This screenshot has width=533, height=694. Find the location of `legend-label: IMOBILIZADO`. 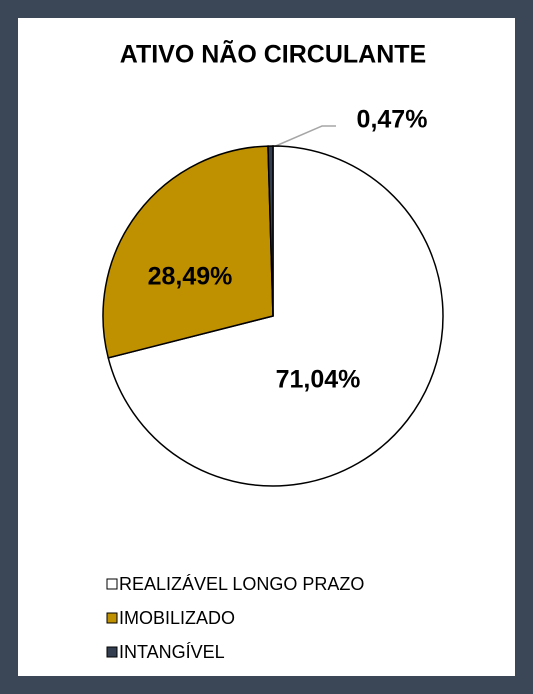

legend-label: IMOBILIZADO is located at coordinates (177, 618).